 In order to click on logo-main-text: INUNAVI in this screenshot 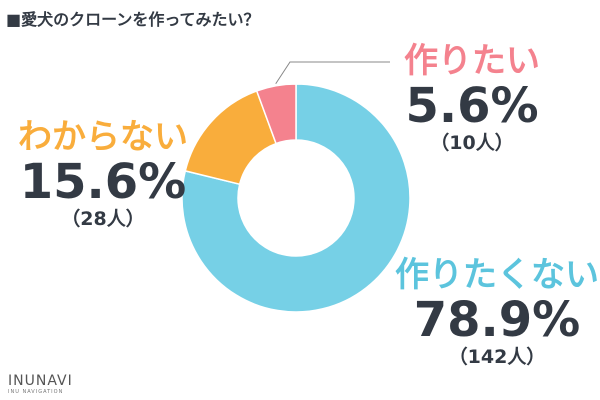, I will do `click(40, 381)`.